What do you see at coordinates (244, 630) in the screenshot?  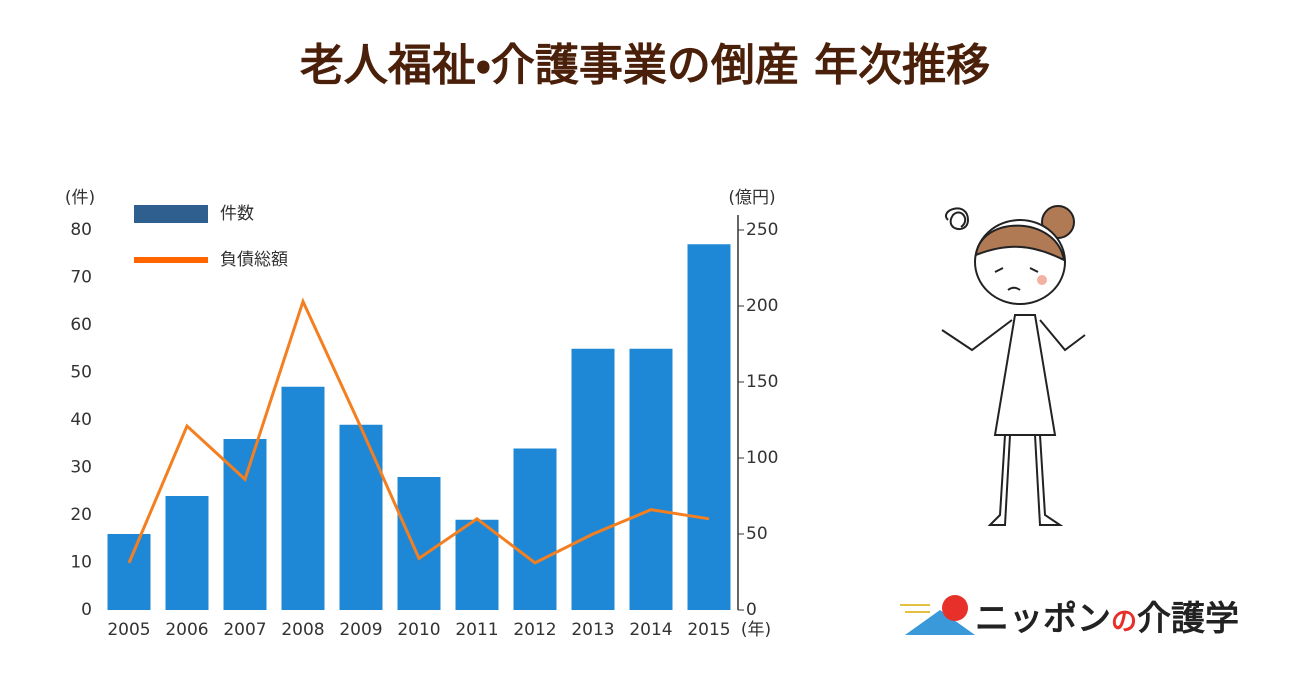 I see `x-tick-label: 2007` at bounding box center [244, 630].